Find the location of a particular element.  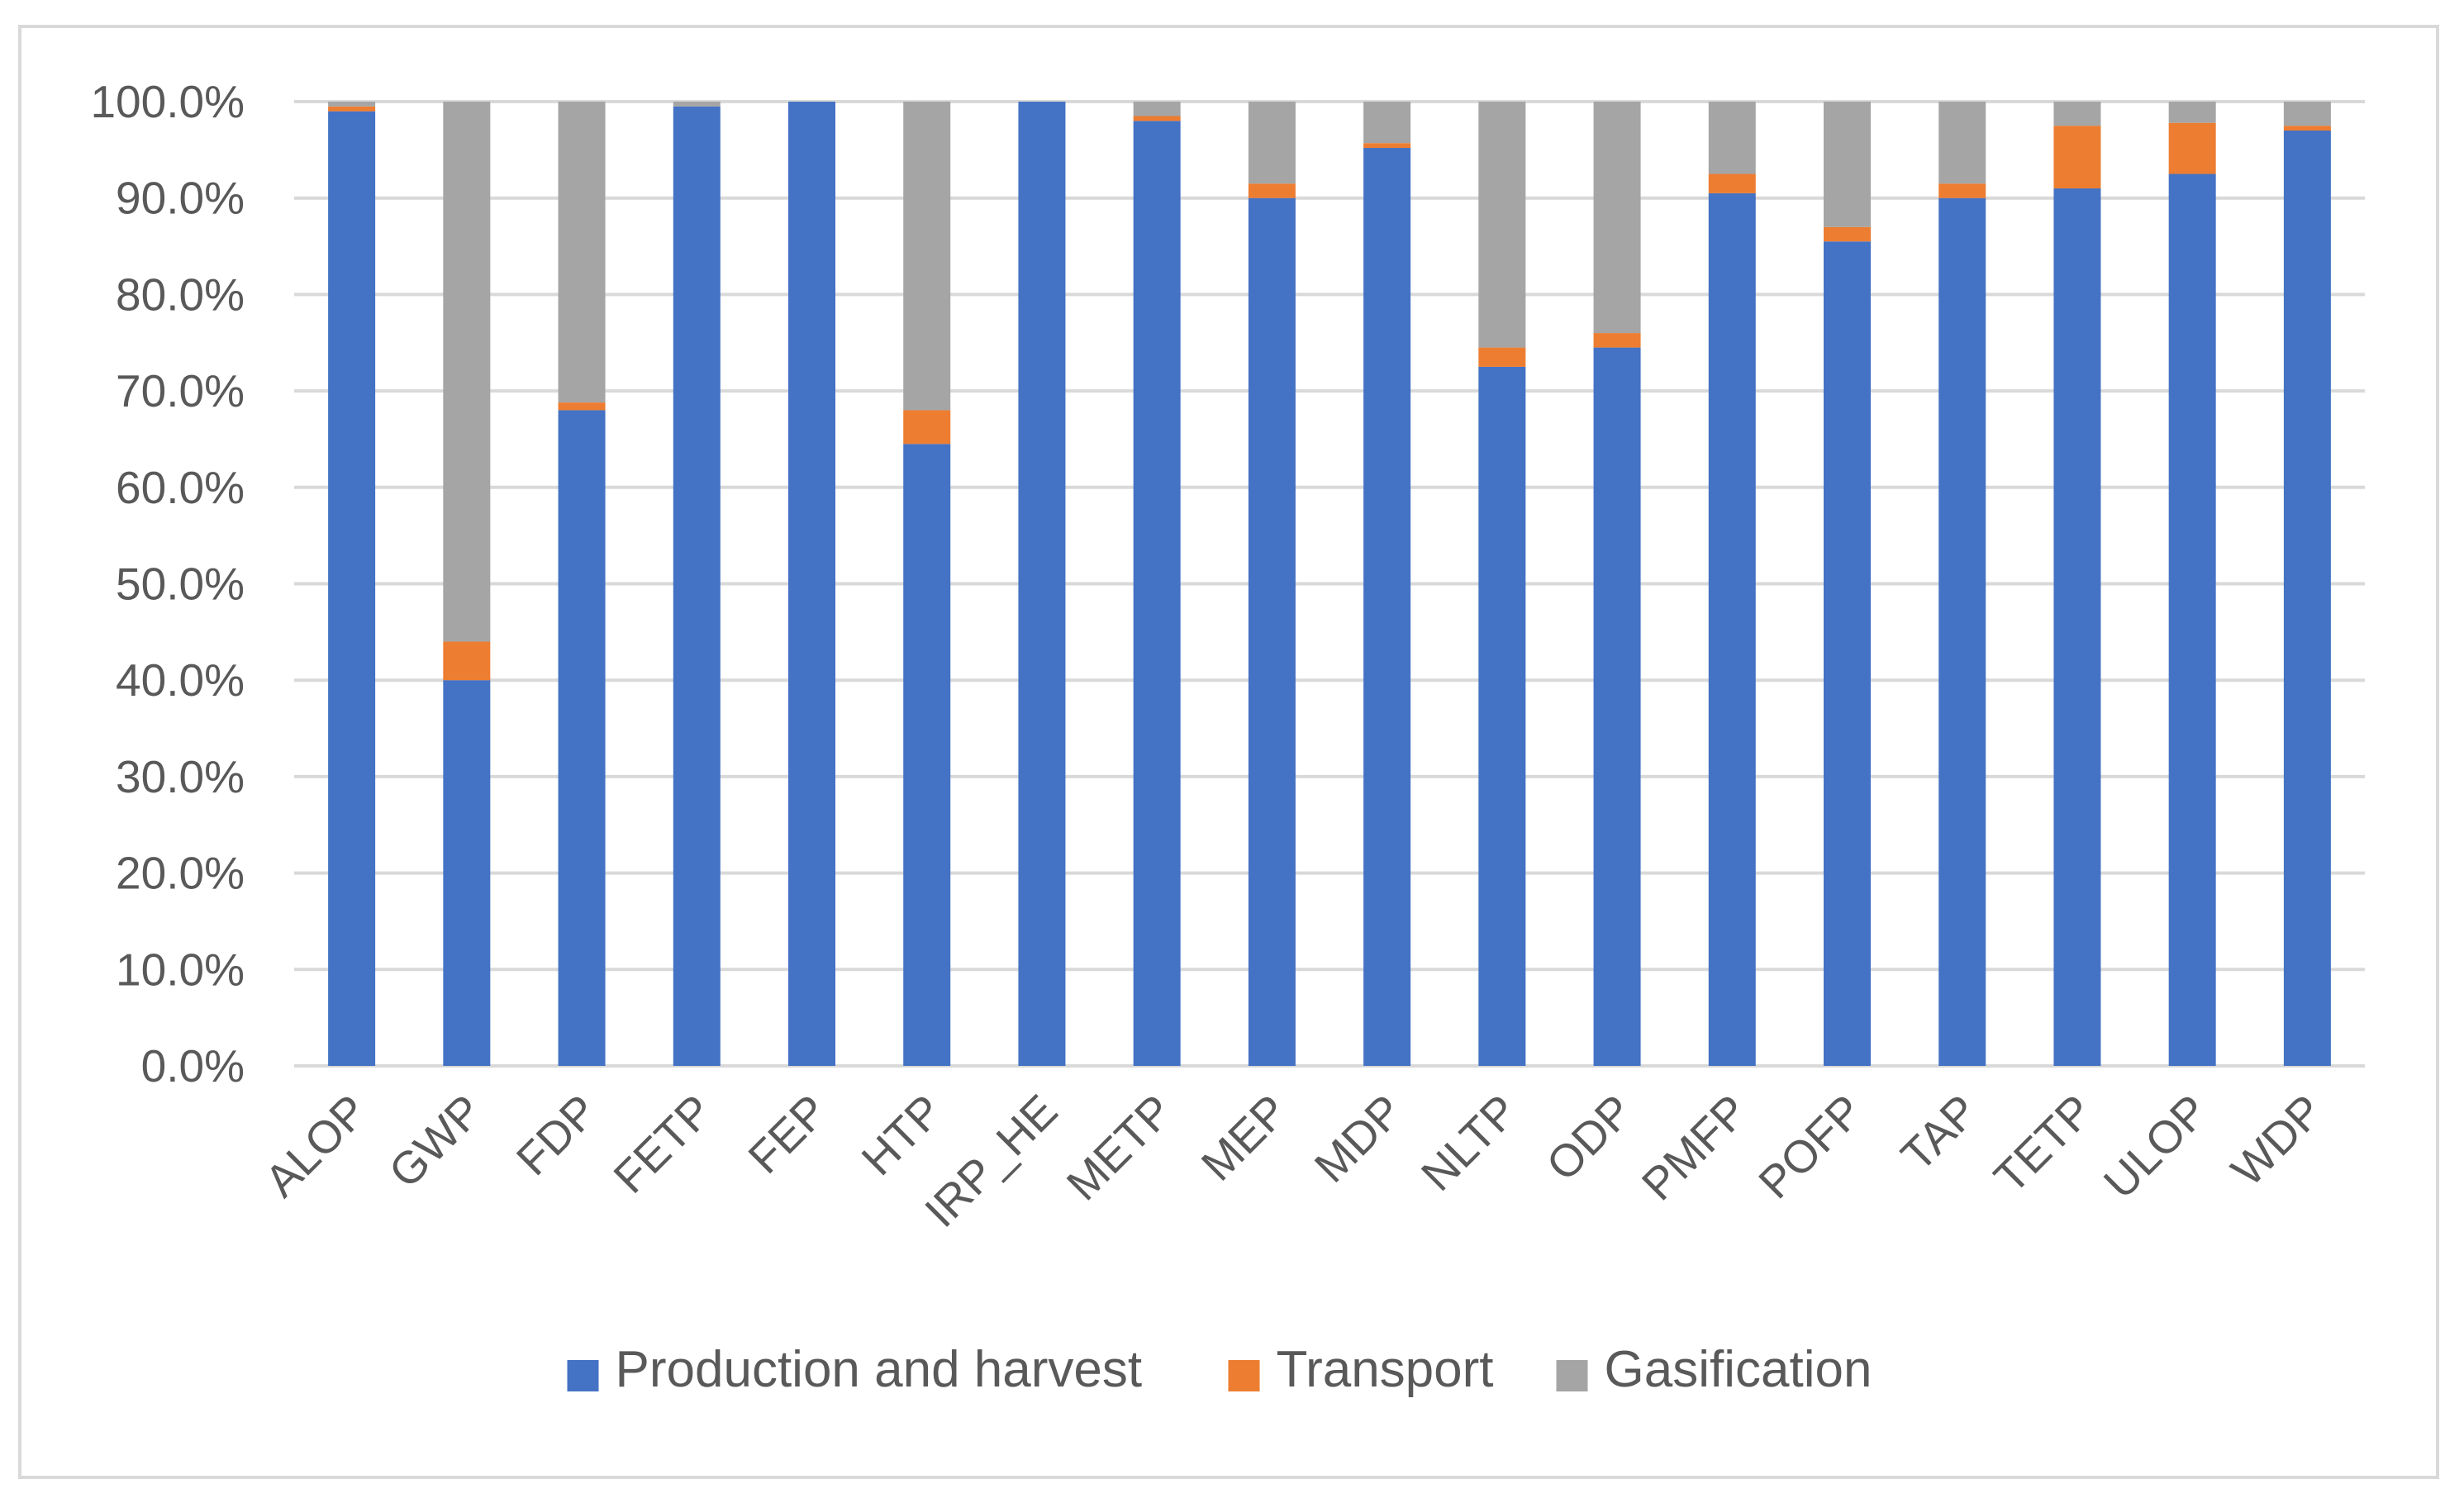

x-category-label: MEP is located at coordinates (1245, 1138).